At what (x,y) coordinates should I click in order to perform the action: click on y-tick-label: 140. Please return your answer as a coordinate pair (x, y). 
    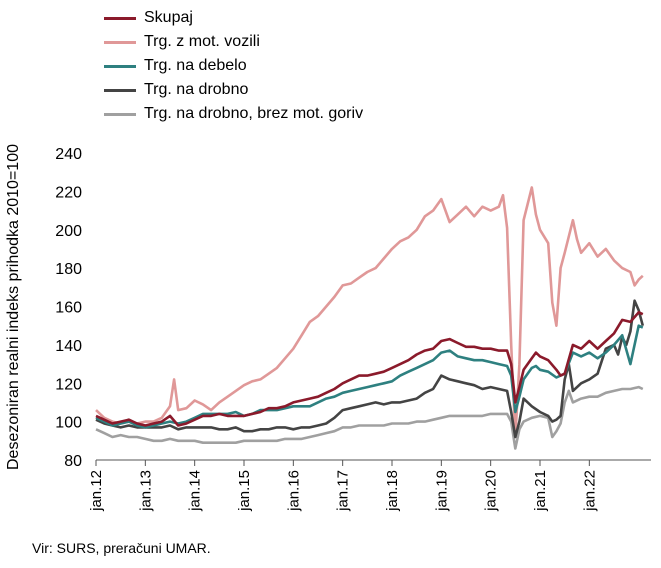
    Looking at the image, I should click on (68, 346).